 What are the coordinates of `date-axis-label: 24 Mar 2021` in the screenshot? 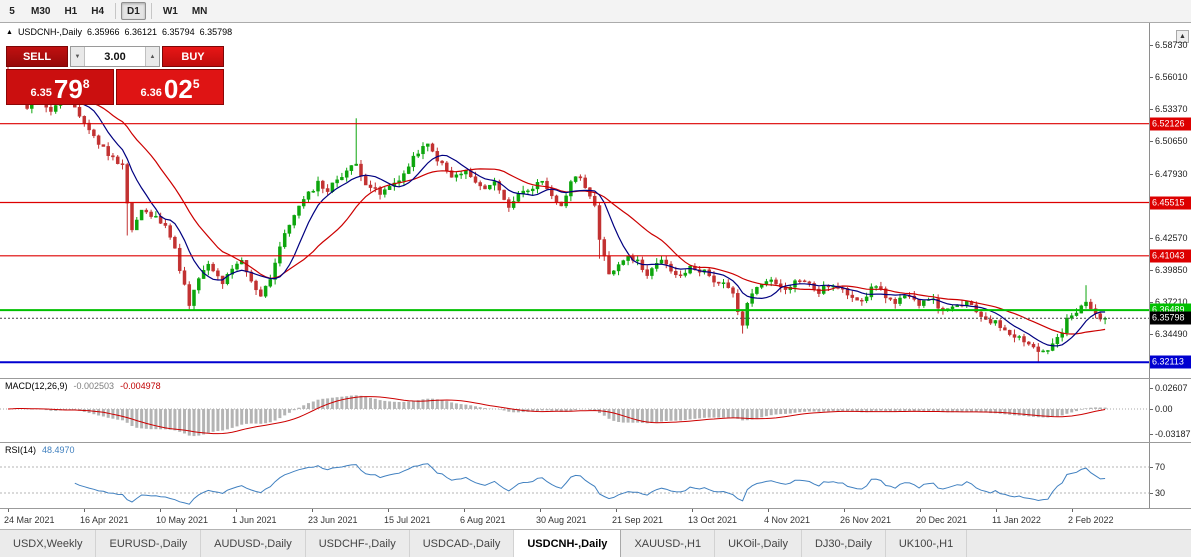 It's located at (29, 520).